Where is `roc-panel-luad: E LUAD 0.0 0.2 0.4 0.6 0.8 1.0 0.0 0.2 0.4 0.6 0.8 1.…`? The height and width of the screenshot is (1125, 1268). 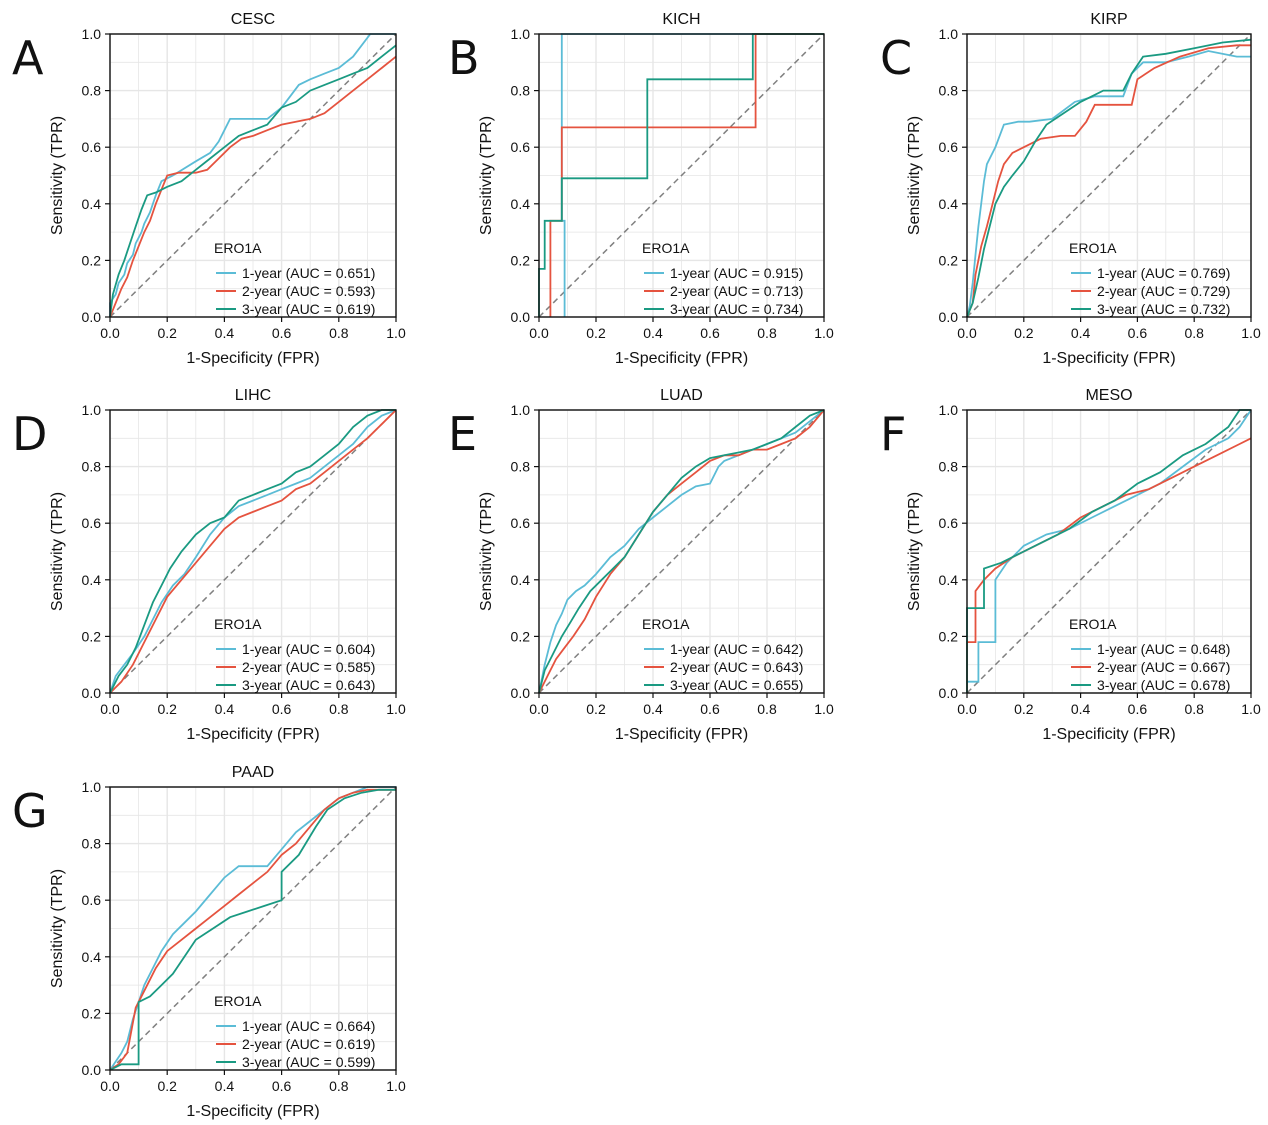
roc-panel-luad: E LUAD 0.0 0.2 0.4 0.6 0.8 1.0 0.0 0.2 0.4 0.6 0.8 1.… is located at coordinates (641, 565).